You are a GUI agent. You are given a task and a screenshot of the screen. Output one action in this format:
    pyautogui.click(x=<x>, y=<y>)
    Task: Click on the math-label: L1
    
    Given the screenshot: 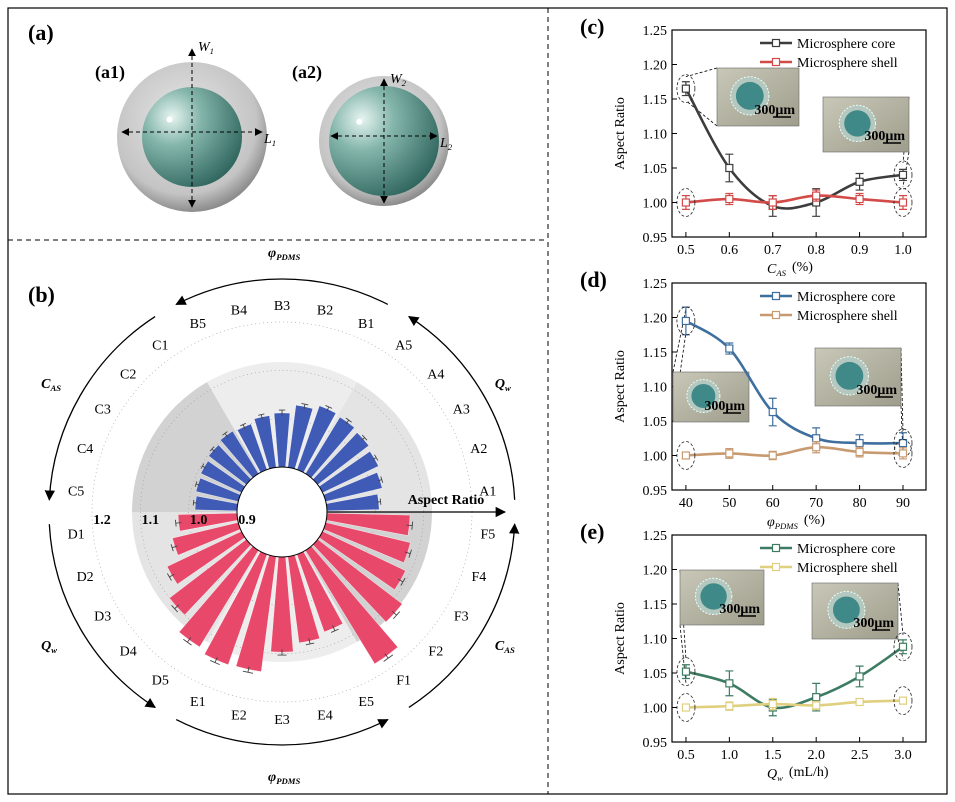 What is the action you would take?
    pyautogui.click(x=269, y=140)
    